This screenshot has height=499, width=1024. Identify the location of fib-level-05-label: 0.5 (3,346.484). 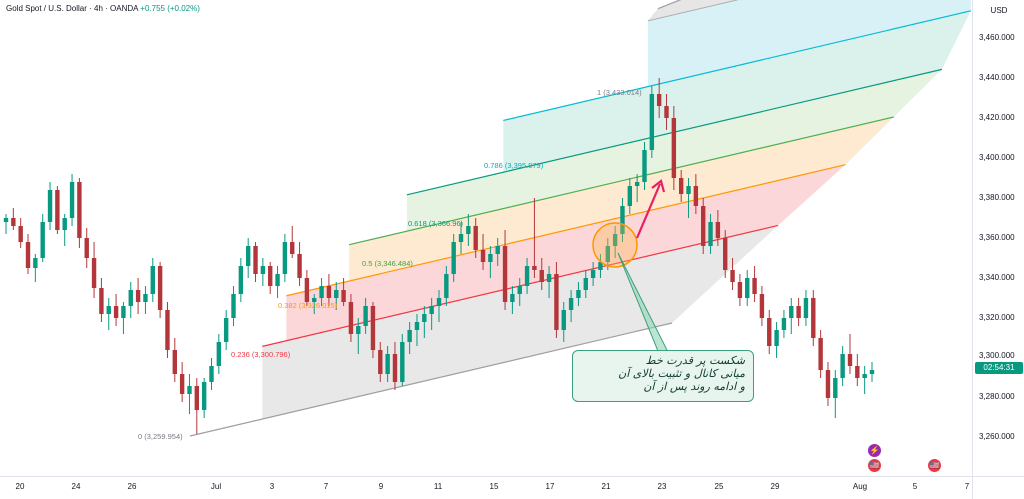
(387, 263).